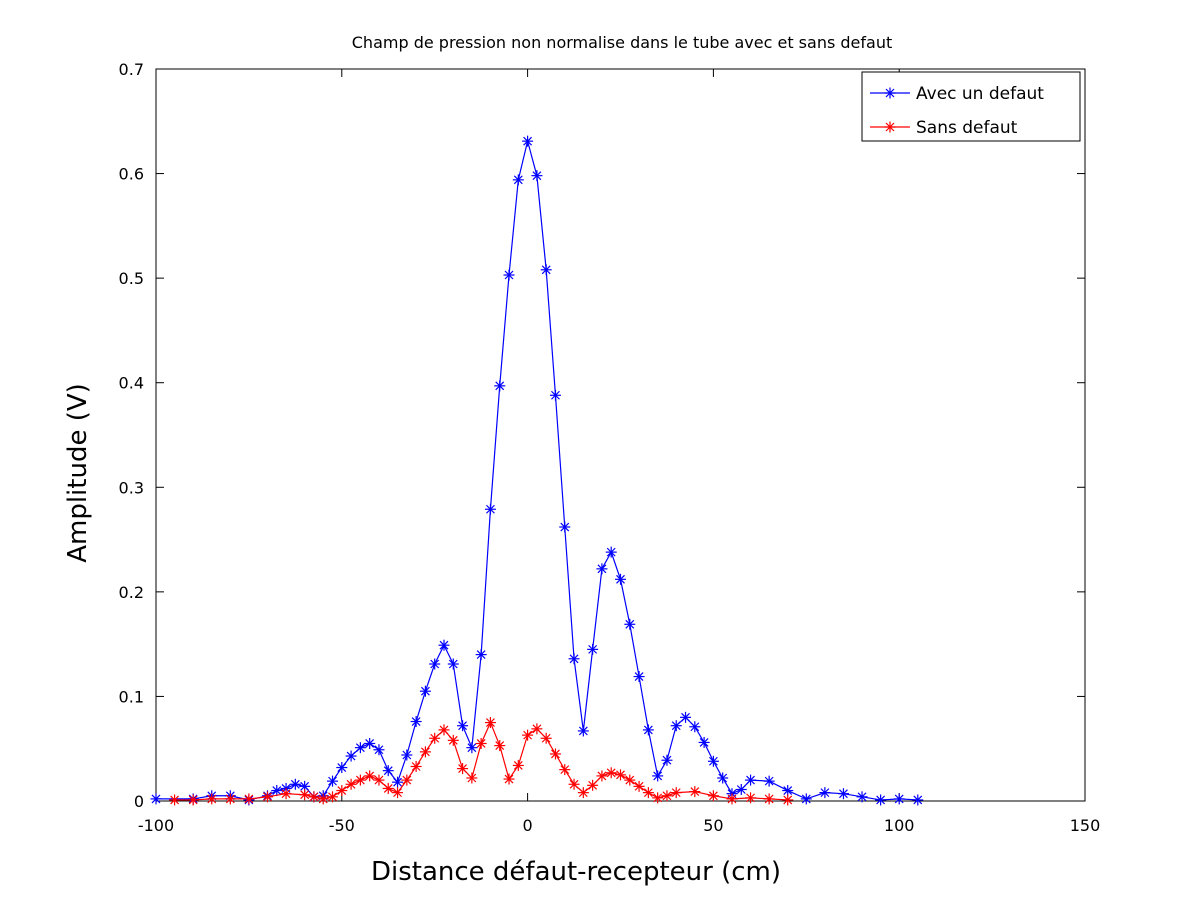 This screenshot has width=1200, height=900. I want to click on y-tick-label: 0.2, so click(131, 592).